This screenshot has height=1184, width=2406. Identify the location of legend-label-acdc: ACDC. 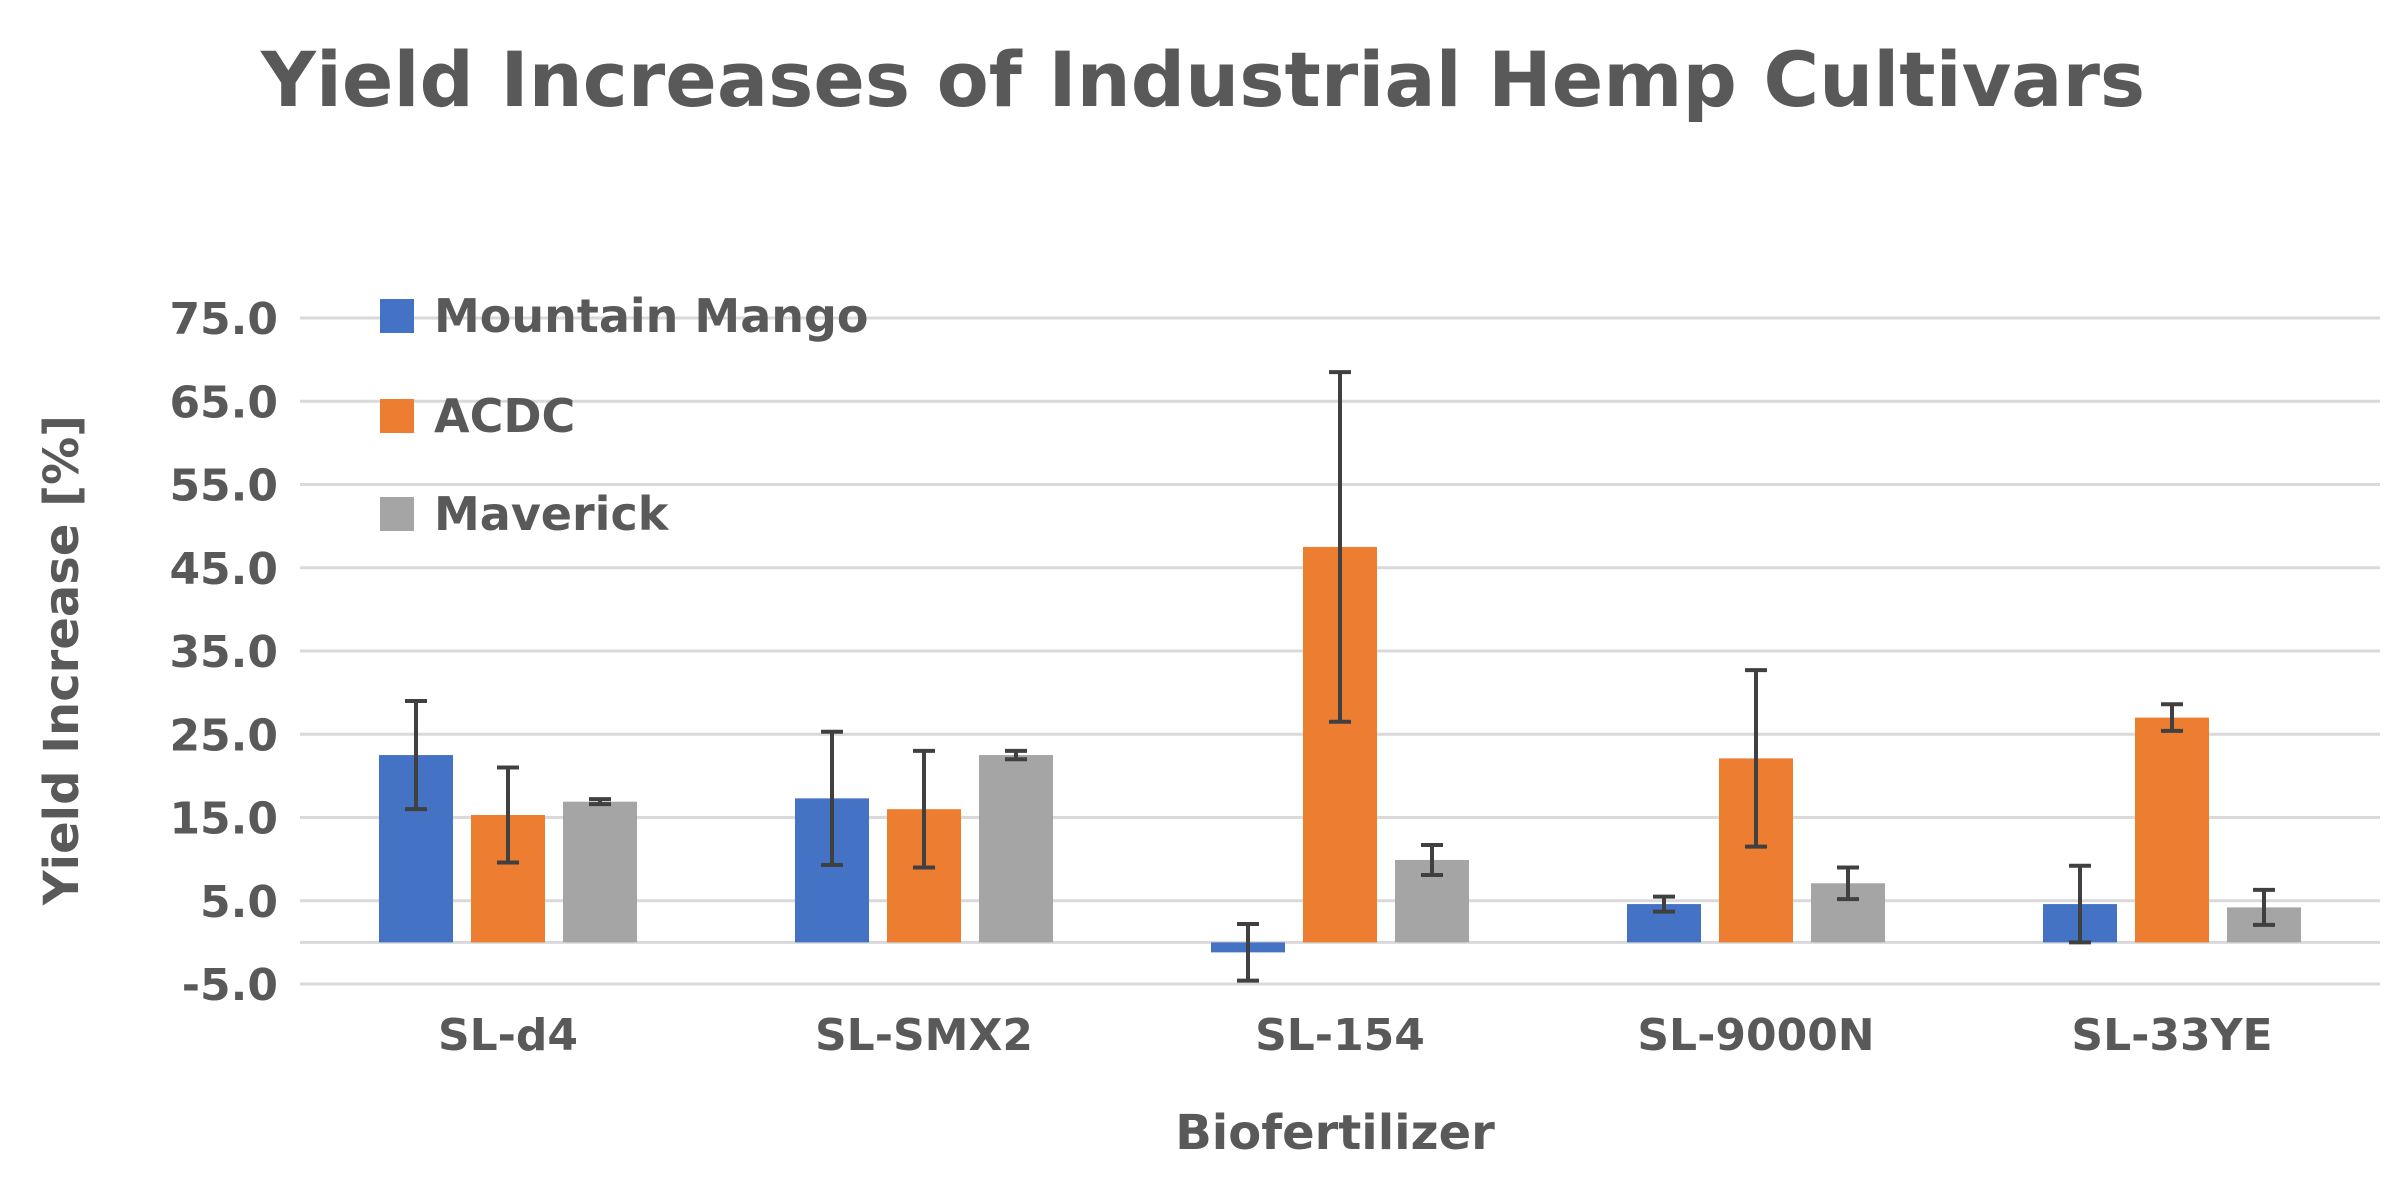
(504, 416).